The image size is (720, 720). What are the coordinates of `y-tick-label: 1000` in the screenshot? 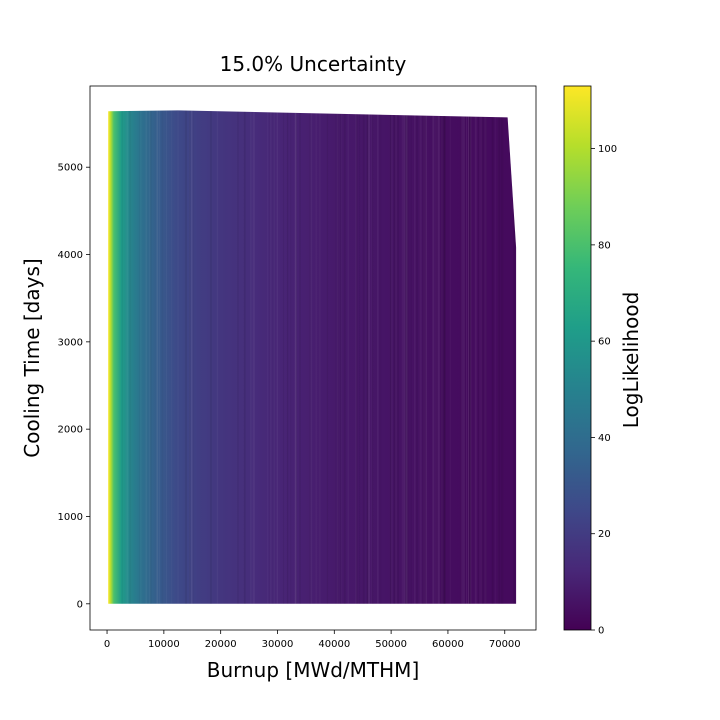 It's located at (70, 517).